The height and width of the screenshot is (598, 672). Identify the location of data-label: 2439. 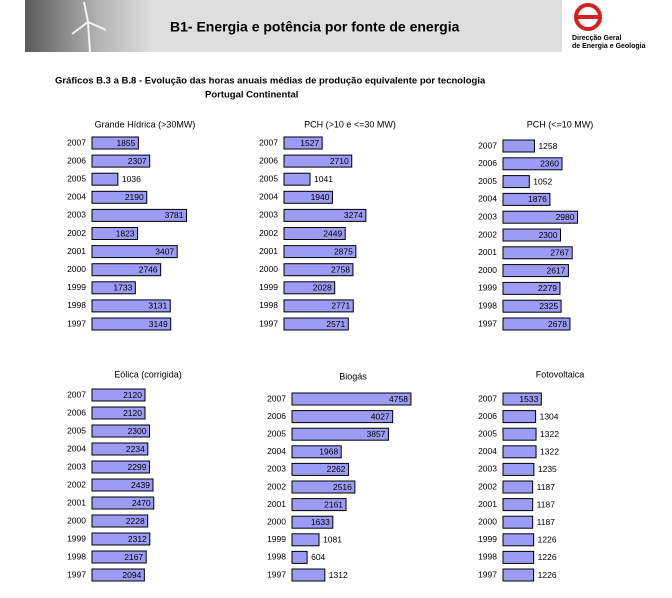
(140, 485).